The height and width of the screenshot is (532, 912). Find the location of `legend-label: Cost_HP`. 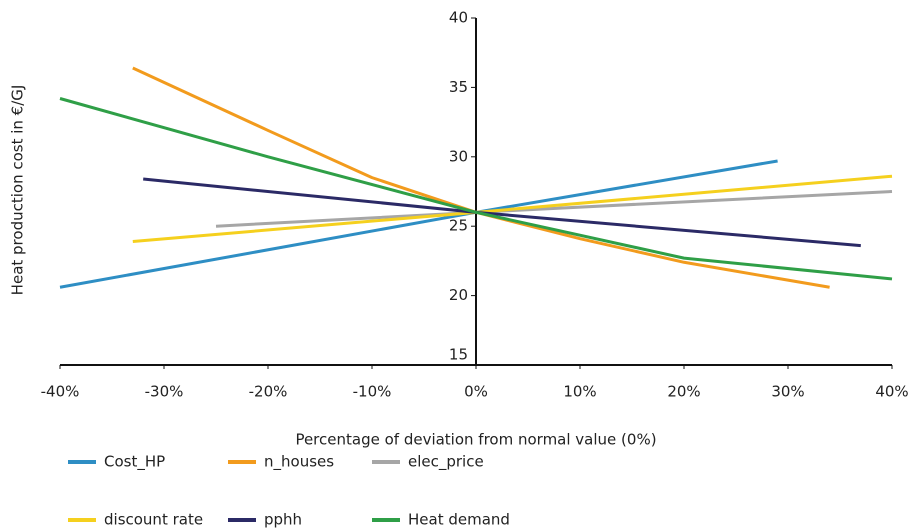

legend-label: Cost_HP is located at coordinates (134, 462).